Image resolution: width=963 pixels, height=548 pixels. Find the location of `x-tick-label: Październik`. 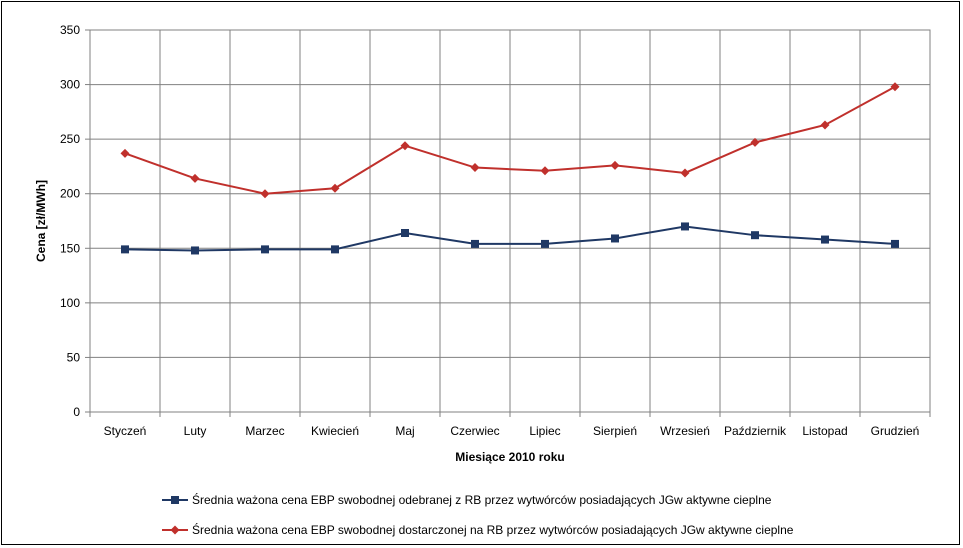

x-tick-label: Październik is located at coordinates (755, 431).